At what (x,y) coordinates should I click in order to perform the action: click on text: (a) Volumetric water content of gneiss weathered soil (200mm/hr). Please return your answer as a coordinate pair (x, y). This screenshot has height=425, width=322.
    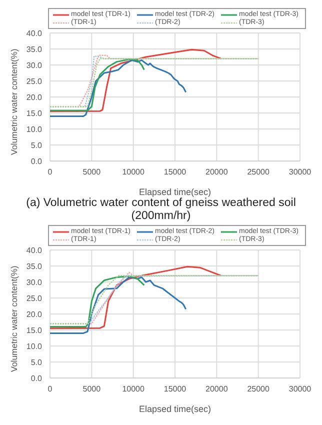
    Looking at the image, I should click on (161, 210).